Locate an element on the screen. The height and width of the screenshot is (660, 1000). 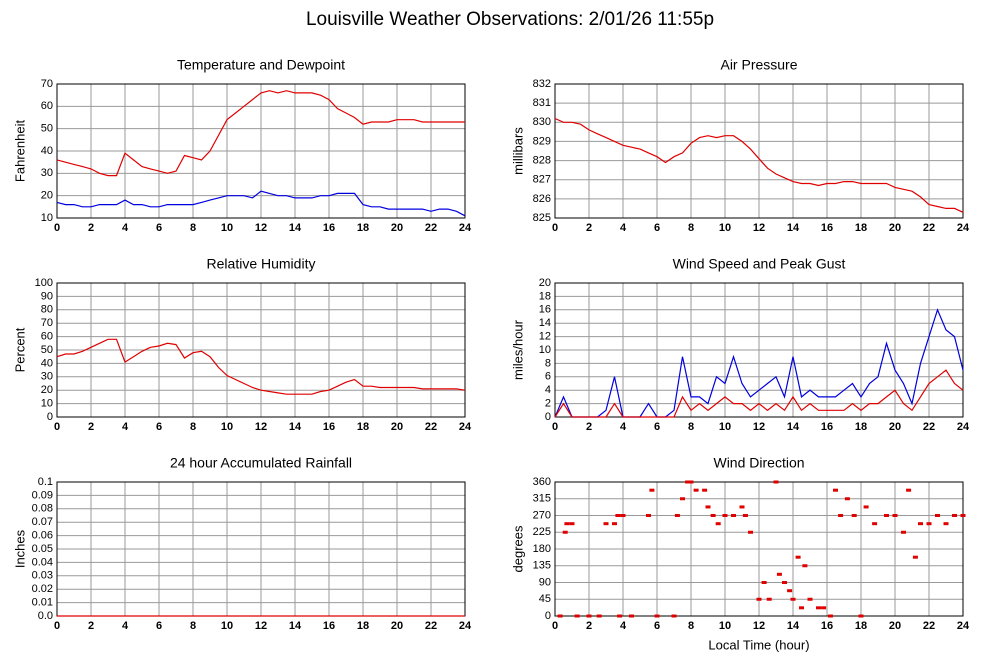
y-tick-label: 0.04 is located at coordinates (42, 562).